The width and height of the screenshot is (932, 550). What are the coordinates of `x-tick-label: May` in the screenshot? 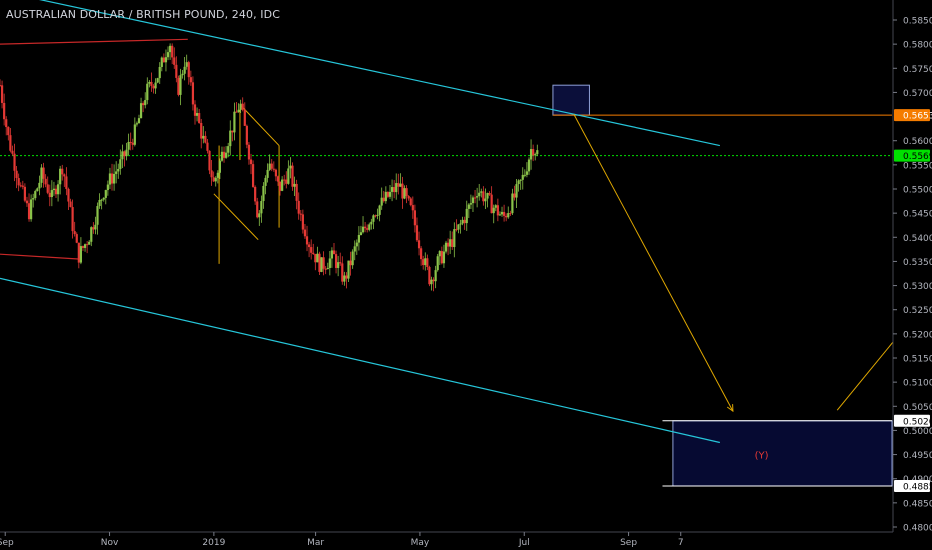 It's located at (420, 543).